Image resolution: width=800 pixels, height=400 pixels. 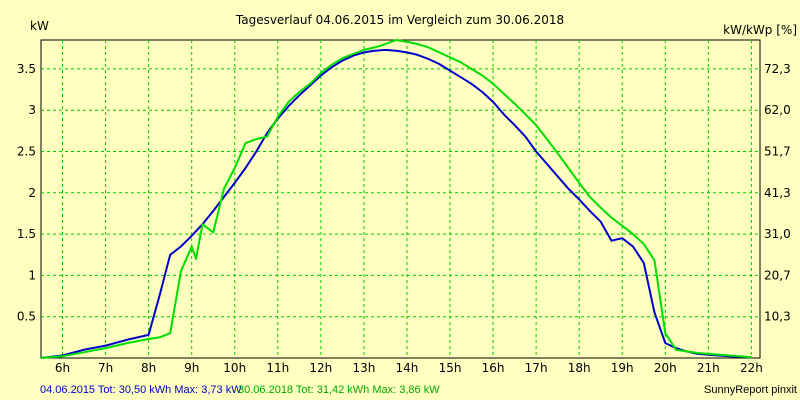 I want to click on x-tick-label: 12h, so click(x=320, y=368).